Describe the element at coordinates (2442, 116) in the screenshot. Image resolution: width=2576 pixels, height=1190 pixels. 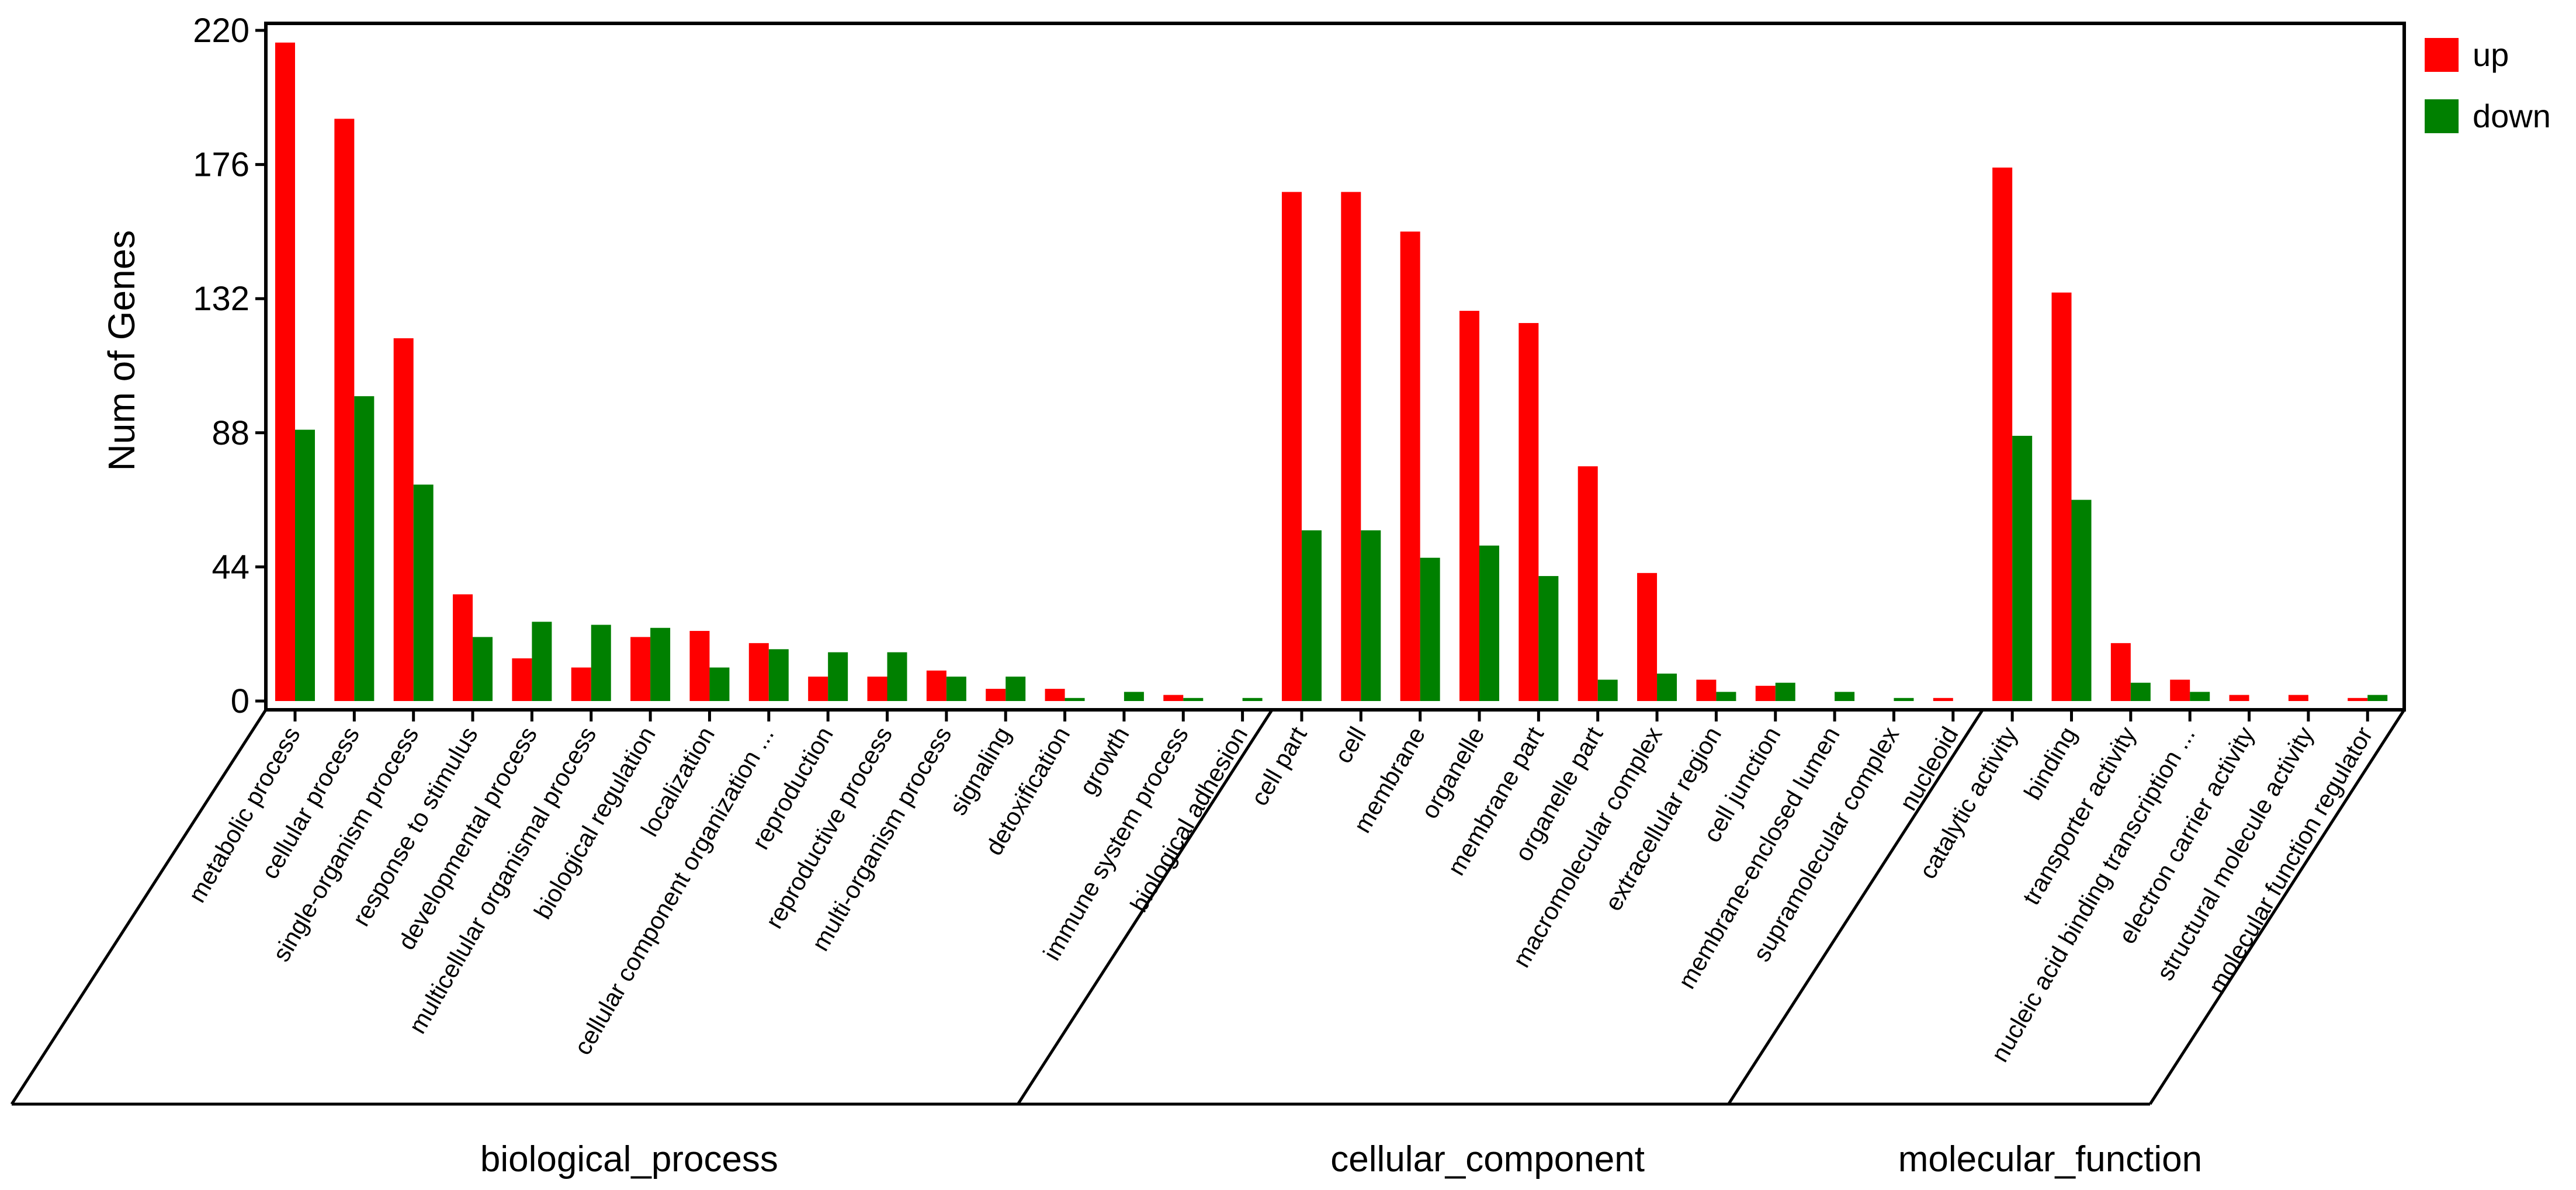
I see `legend-swatch-down` at that location.